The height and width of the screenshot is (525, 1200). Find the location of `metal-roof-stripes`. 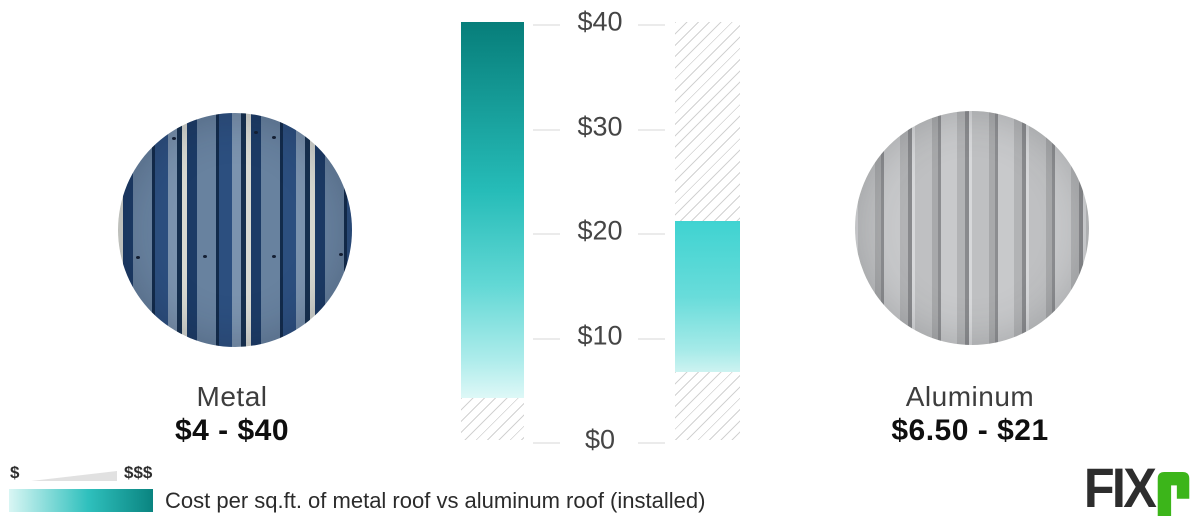

metal-roof-stripes is located at coordinates (235, 230).